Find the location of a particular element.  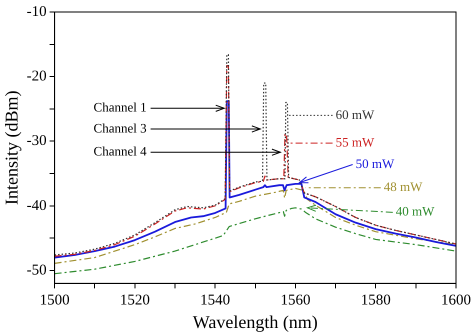

y-tick-label: -10 is located at coordinates (36, 12).